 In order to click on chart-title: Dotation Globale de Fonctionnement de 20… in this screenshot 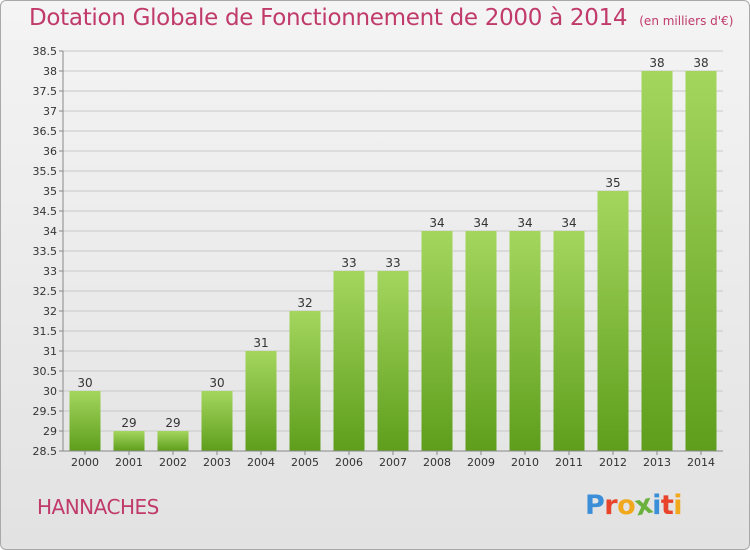, I will do `click(381, 18)`.